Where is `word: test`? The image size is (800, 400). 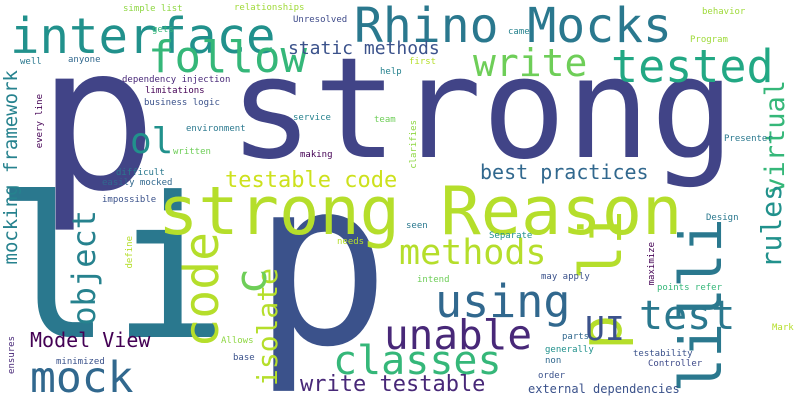
word: test is located at coordinates (687, 316).